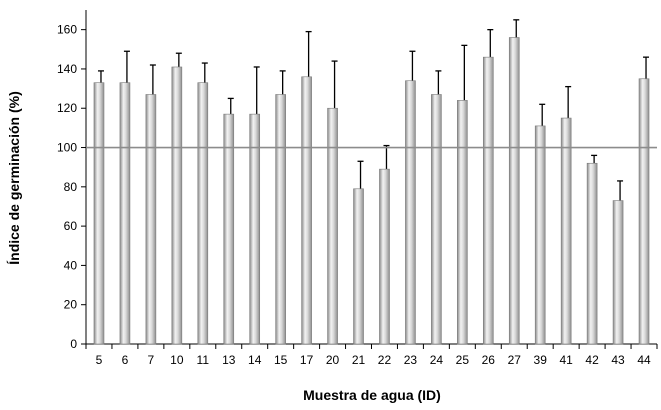  I want to click on x-tick-label: 13, so click(229, 360).